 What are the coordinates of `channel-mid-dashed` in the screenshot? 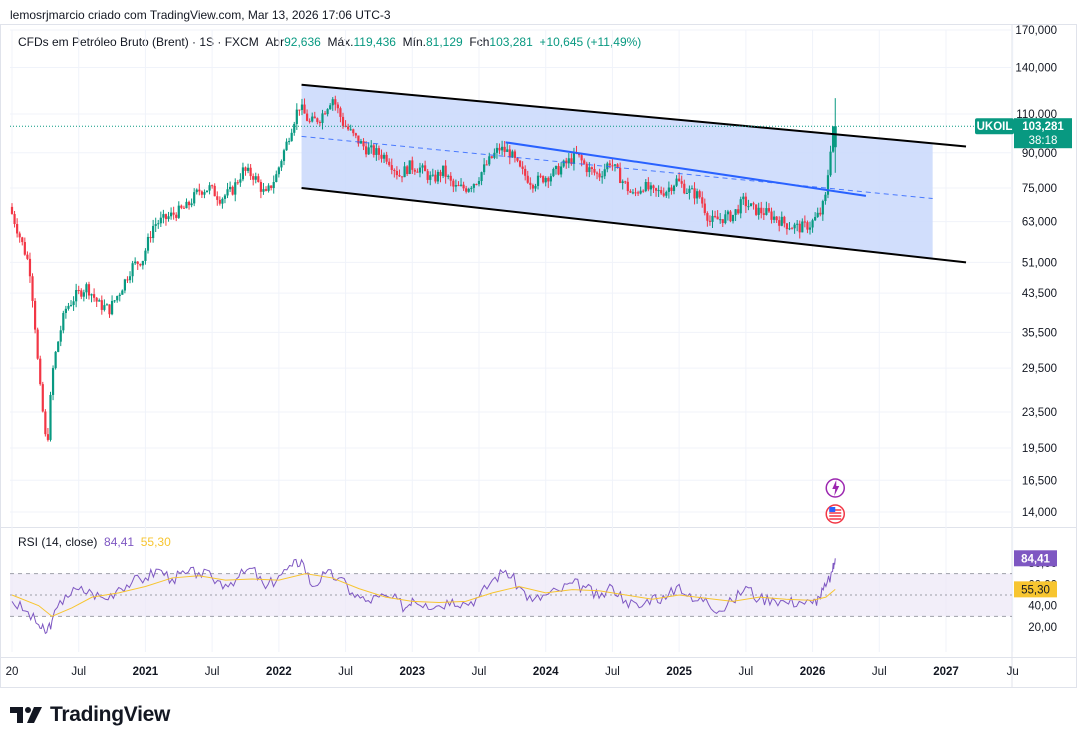 It's located at (617, 167).